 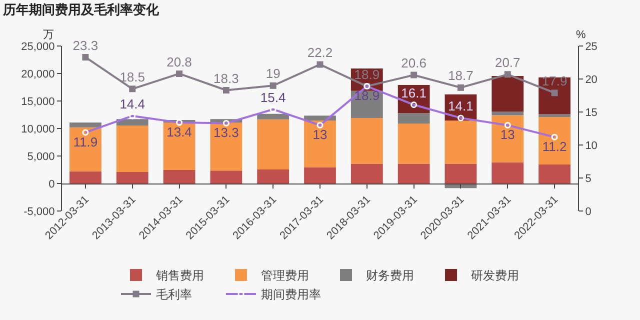 What do you see at coordinates (38, 46) in the screenshot?
I see `y-tick-label: 25,000` at bounding box center [38, 46].